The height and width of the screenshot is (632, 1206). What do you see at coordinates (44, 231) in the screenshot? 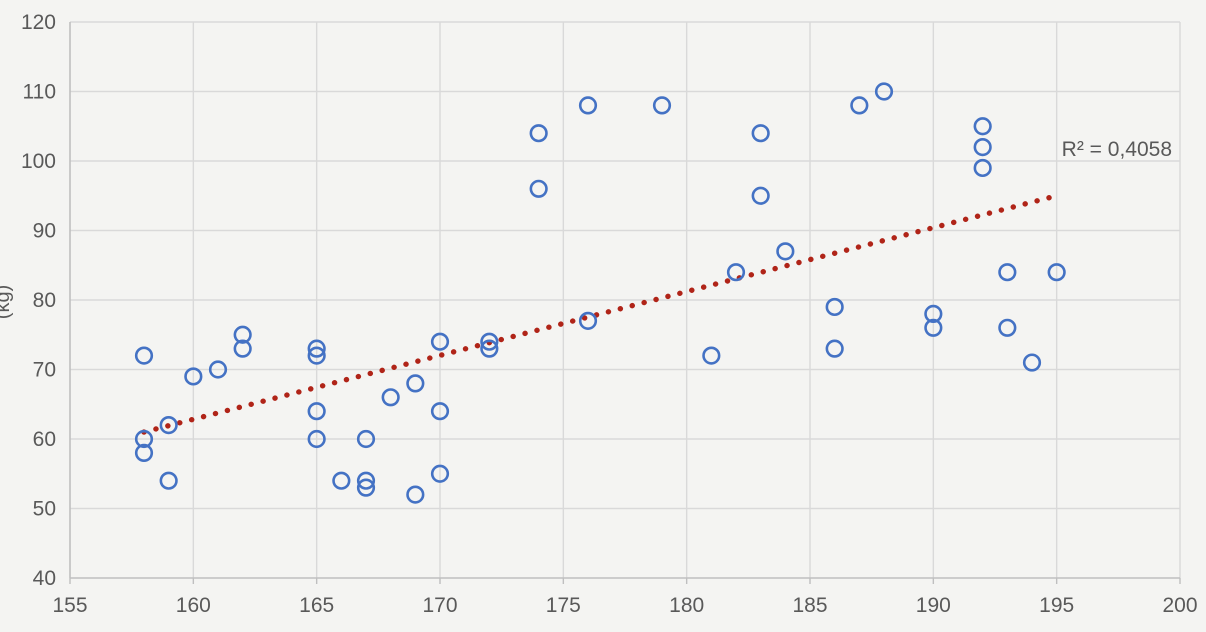
I see `y-tick-label-90: 90` at bounding box center [44, 231].